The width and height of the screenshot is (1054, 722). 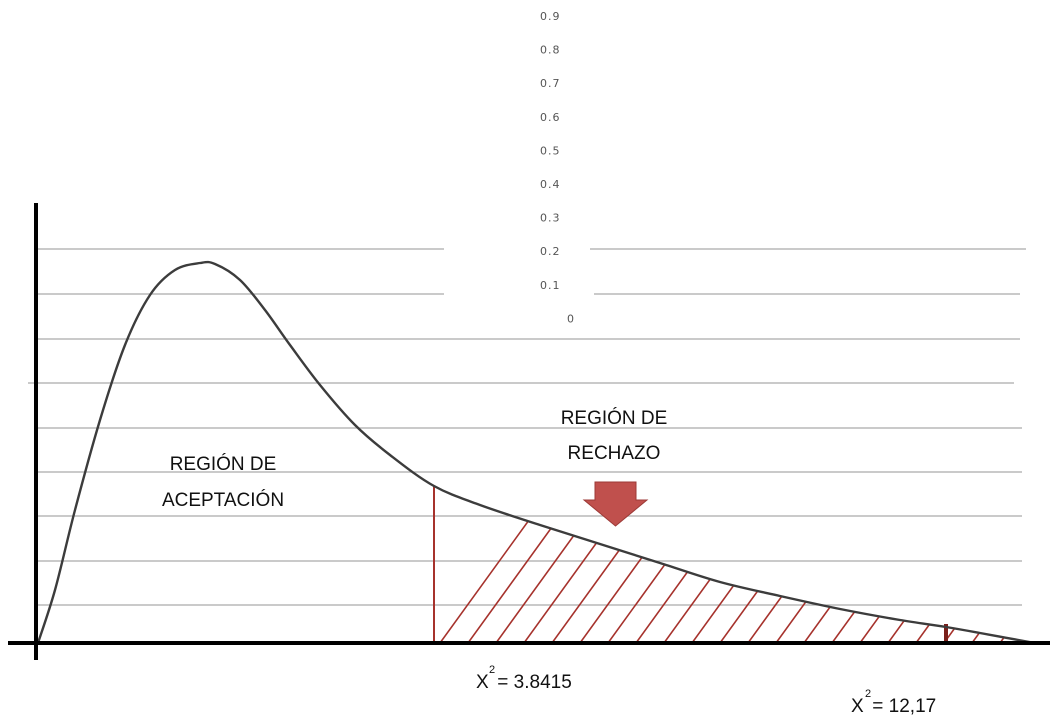 I want to click on calculated-value-label: X 2 = 12,17, so click(x=893, y=702).